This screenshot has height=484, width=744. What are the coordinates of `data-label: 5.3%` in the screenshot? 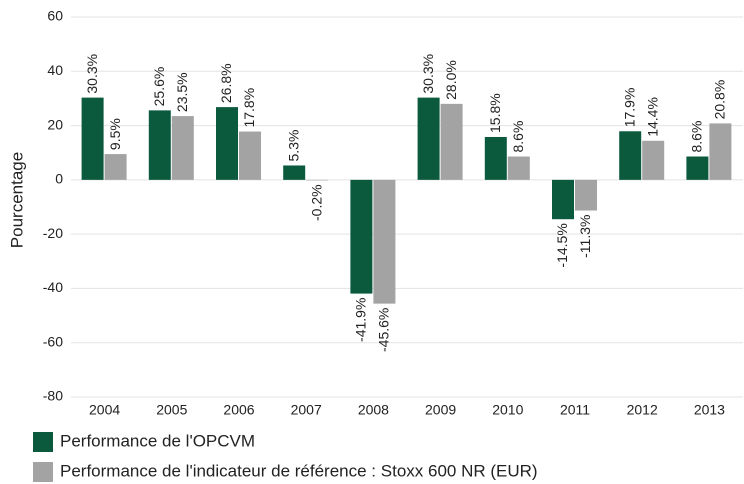 It's located at (293, 146).